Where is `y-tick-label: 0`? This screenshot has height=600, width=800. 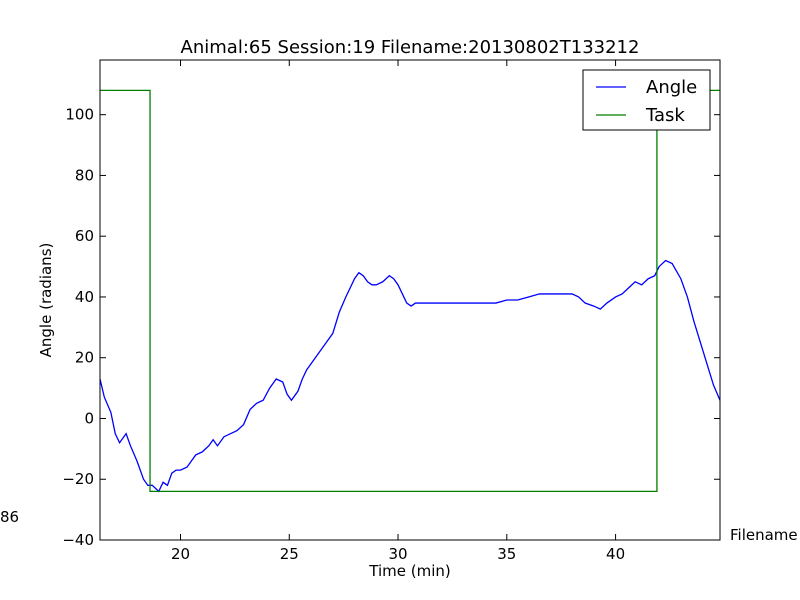
y-tick-label: 0 is located at coordinates (89, 418).